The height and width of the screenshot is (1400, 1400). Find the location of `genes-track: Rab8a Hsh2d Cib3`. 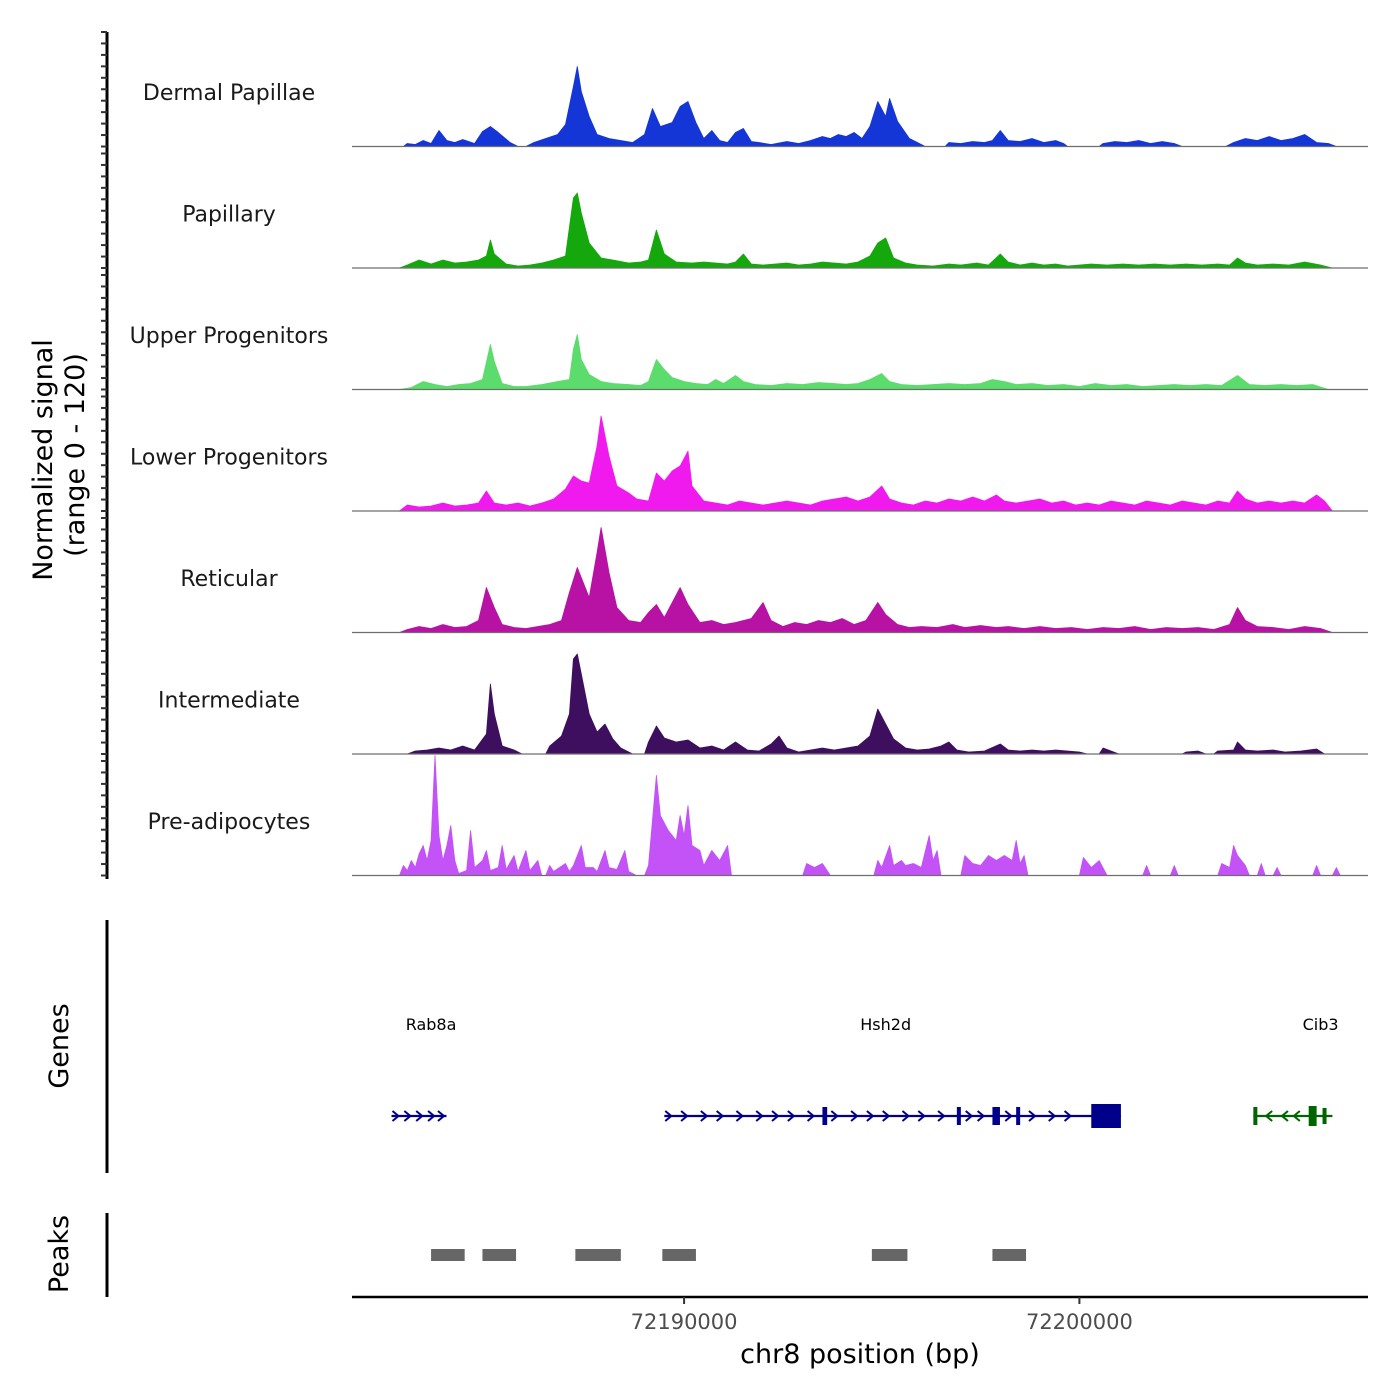

genes-track: Rab8a Hsh2d Cib3 is located at coordinates (865, 1071).